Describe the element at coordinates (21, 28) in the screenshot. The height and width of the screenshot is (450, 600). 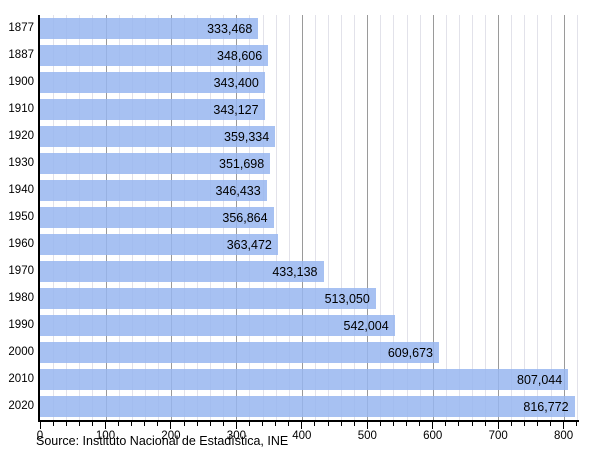
I see `year-label-1877: 1877` at that location.